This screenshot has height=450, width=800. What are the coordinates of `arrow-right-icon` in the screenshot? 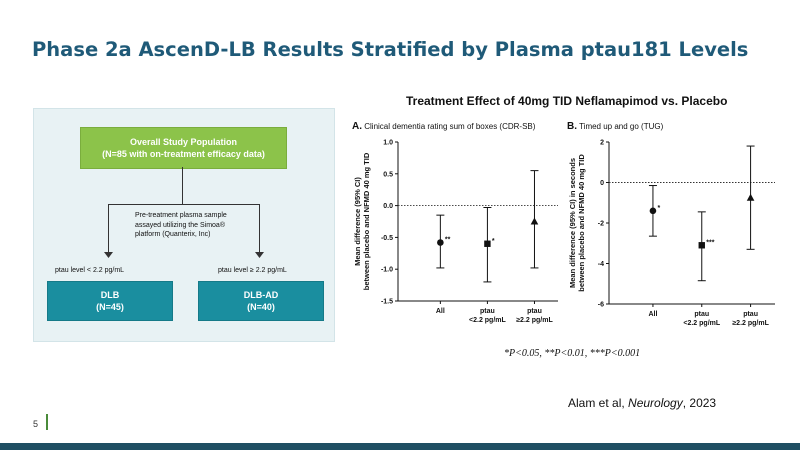 It's located at (259, 255).